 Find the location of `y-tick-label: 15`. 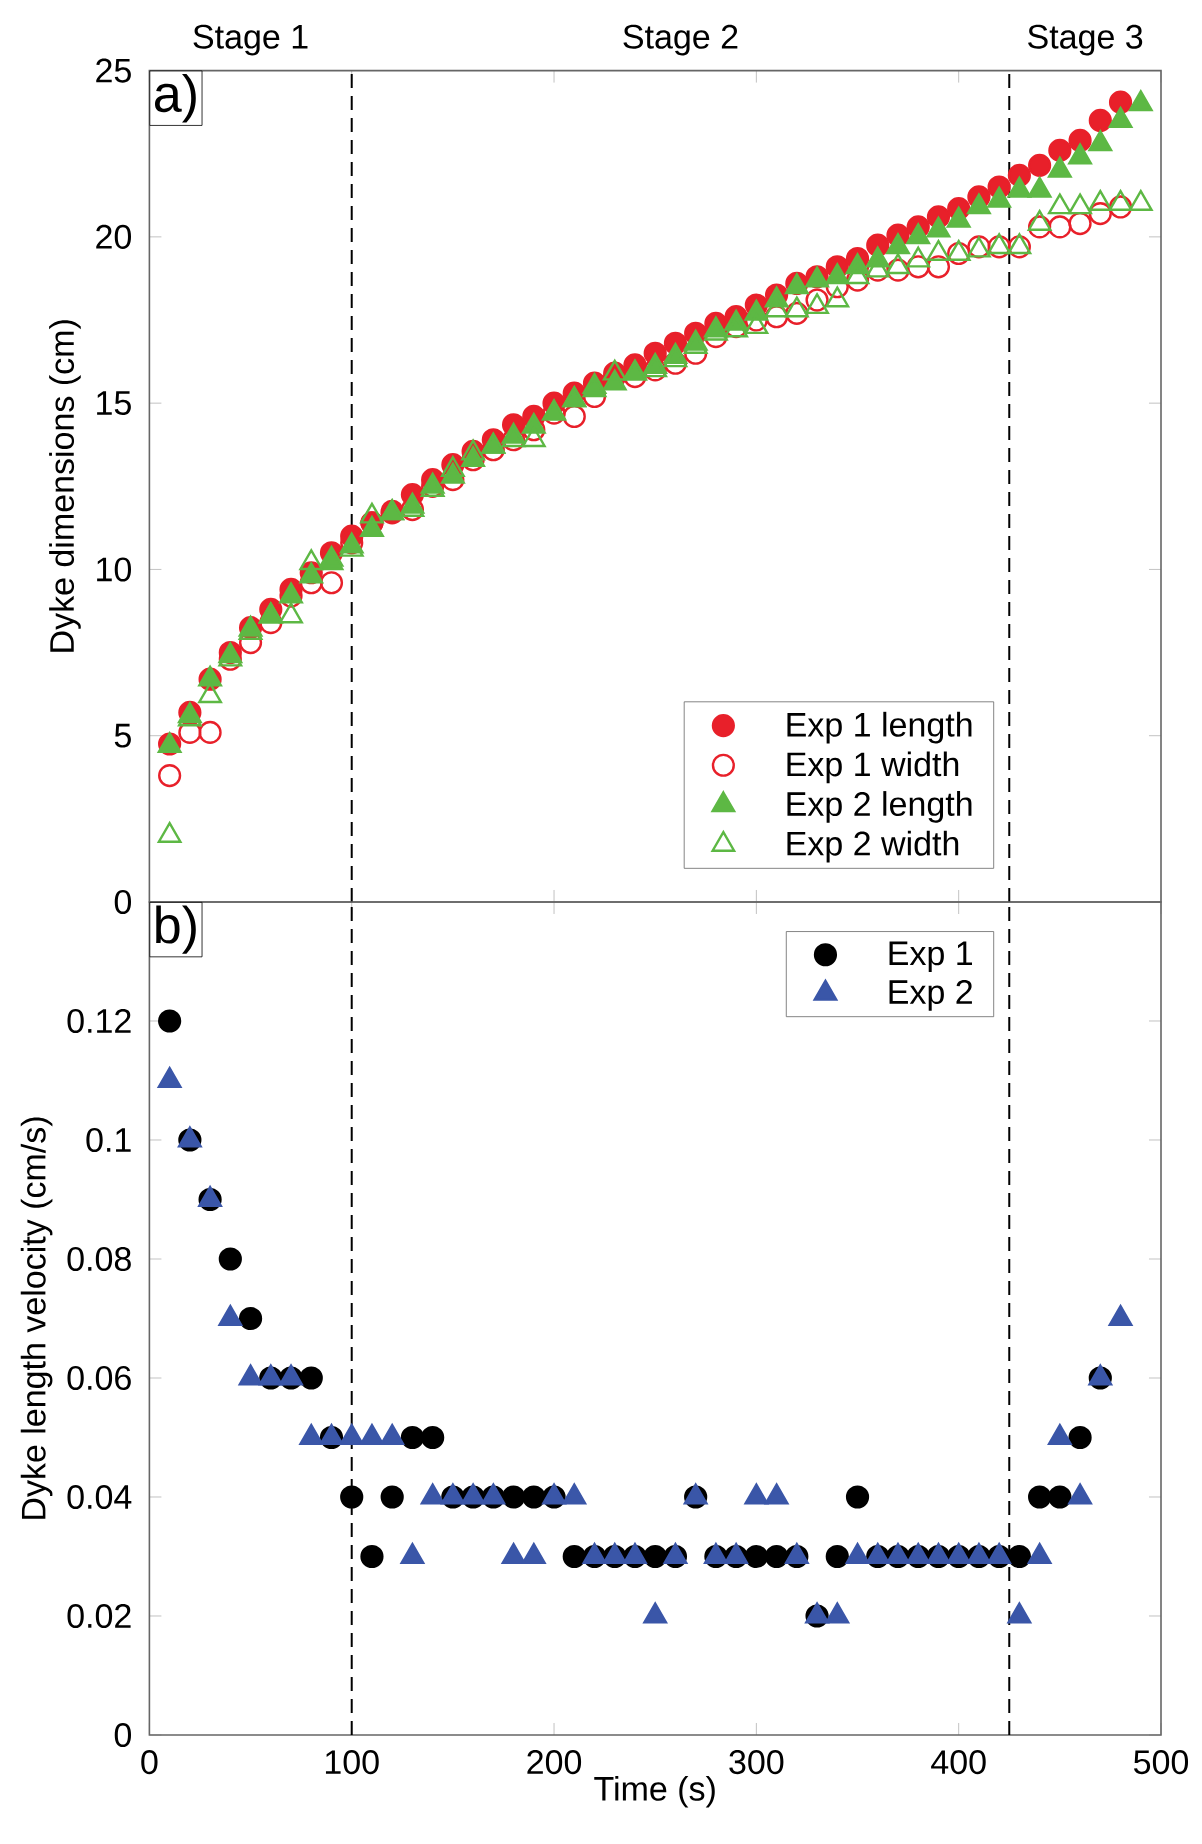

y-tick-label: 15 is located at coordinates (114, 403).